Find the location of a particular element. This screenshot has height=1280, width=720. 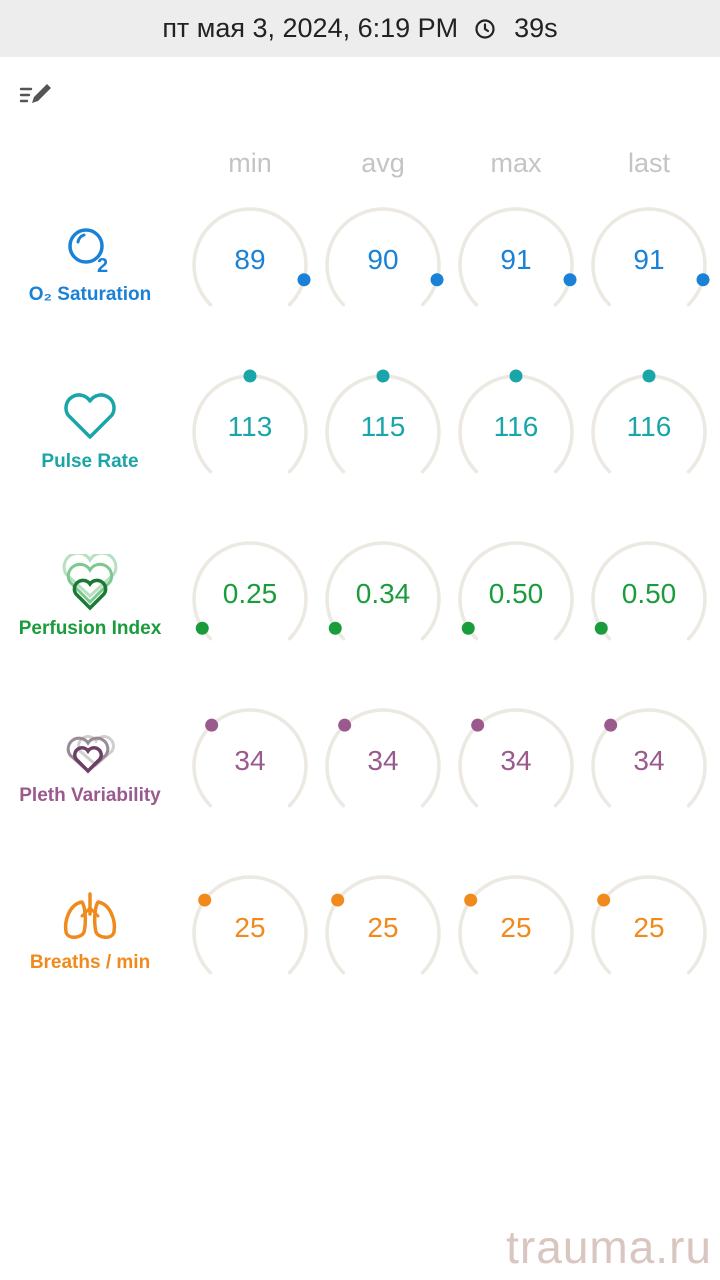

session-duration: 39s is located at coordinates (536, 28).